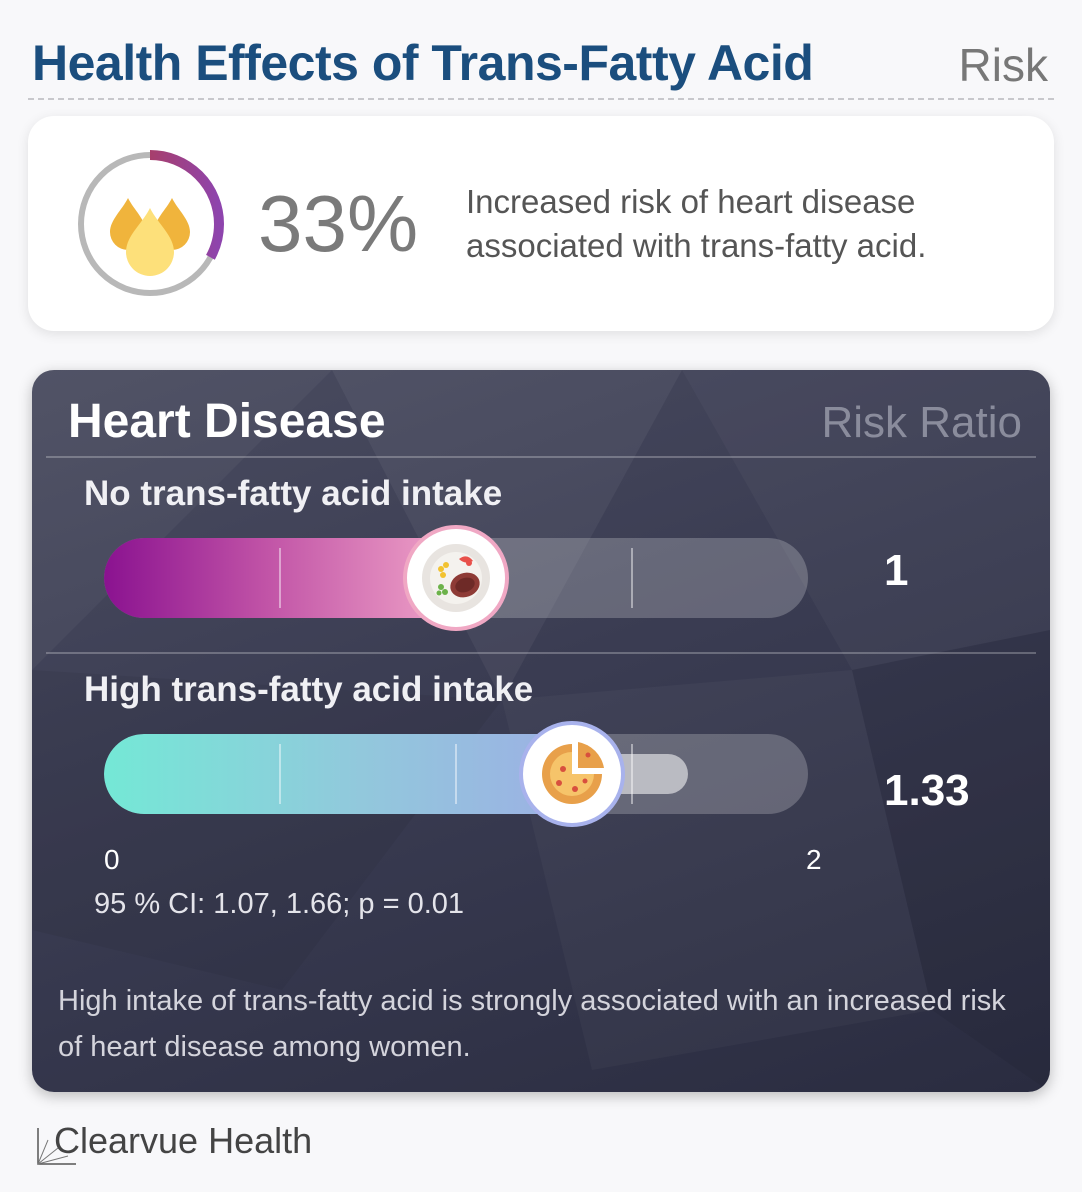  I want to click on clearvue-logo-icon, so click(56, 1146).